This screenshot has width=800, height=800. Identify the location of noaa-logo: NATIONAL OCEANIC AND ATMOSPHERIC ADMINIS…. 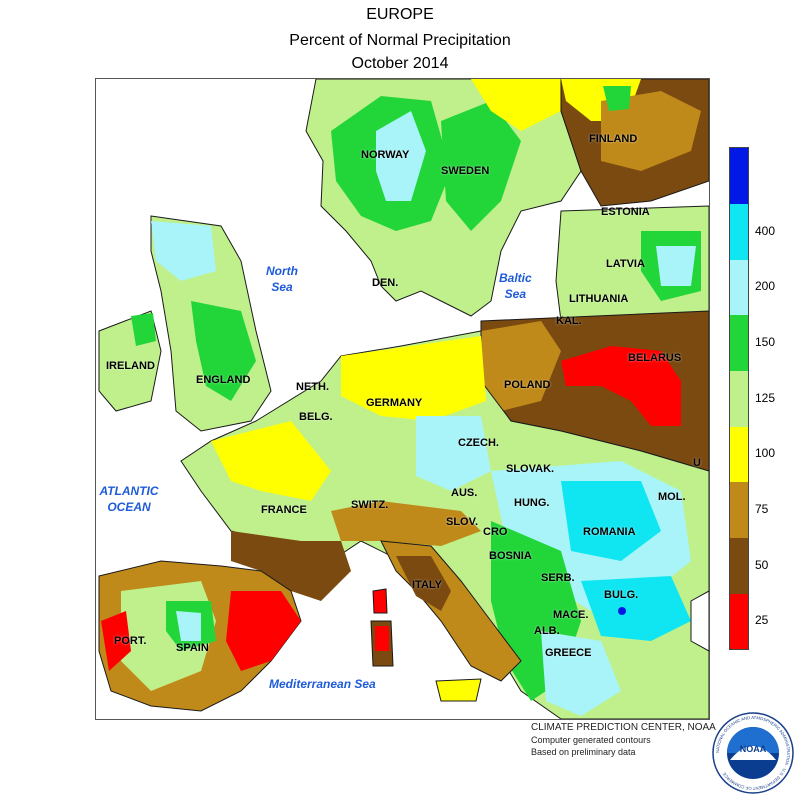
(753, 753).